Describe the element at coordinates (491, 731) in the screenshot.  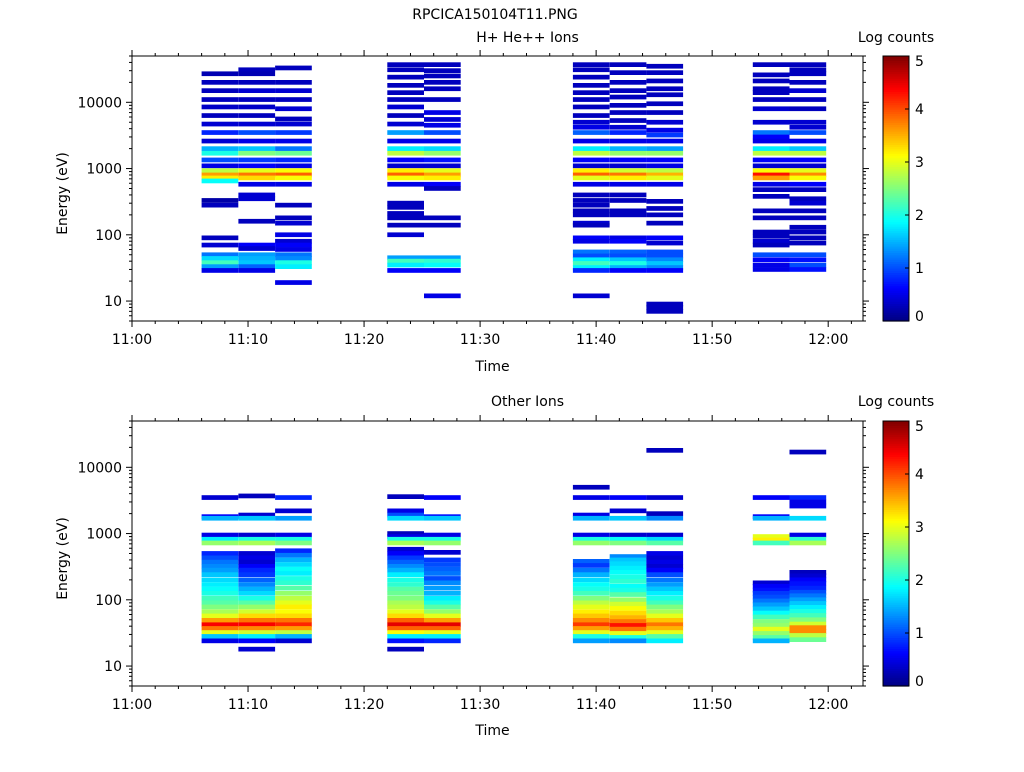
I see `panel2-x-axis-label: Time` at that location.